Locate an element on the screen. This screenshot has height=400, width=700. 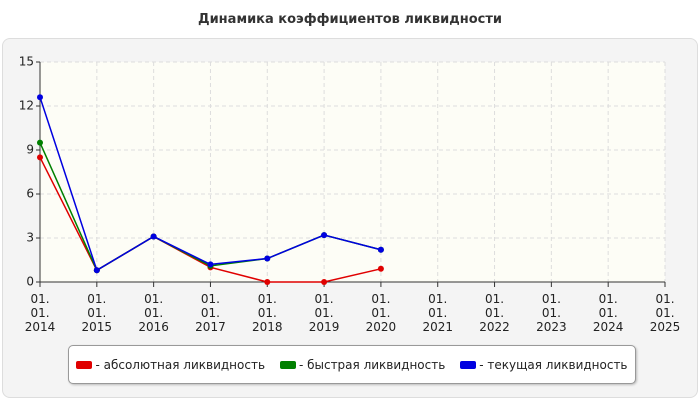
legend-item: - быстрая ликвидность is located at coordinates (362, 364).